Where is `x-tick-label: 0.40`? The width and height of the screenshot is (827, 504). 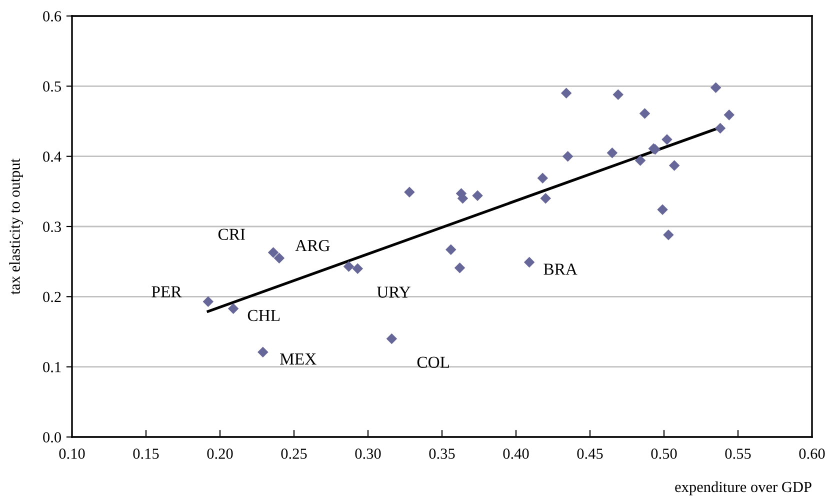 x-tick-label: 0.40 is located at coordinates (516, 453).